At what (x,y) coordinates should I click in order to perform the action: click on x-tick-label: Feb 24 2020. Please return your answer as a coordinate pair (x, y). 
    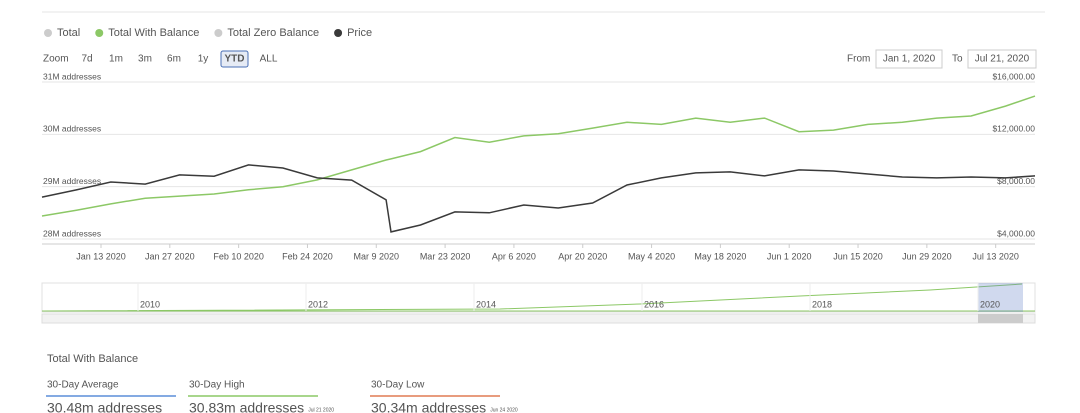
    Looking at the image, I should click on (307, 256).